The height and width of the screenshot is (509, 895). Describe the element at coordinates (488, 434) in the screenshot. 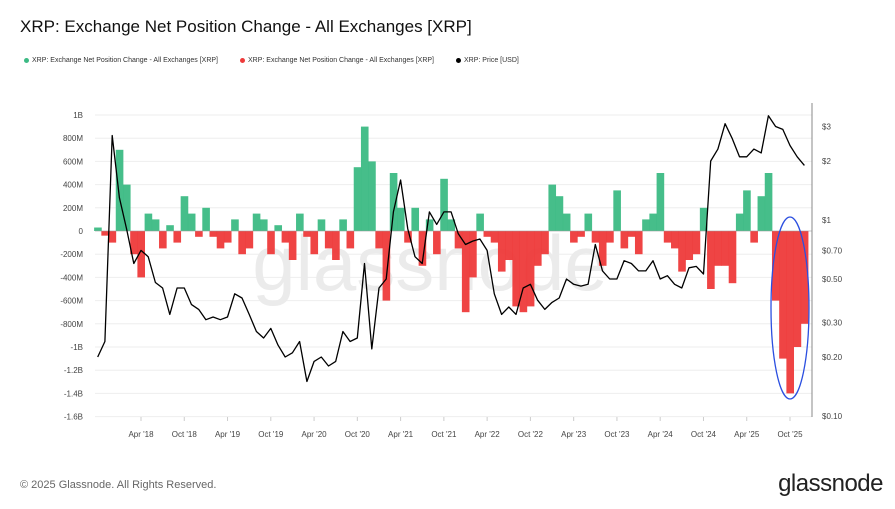

I see `x-tick-label: Apr '22` at that location.